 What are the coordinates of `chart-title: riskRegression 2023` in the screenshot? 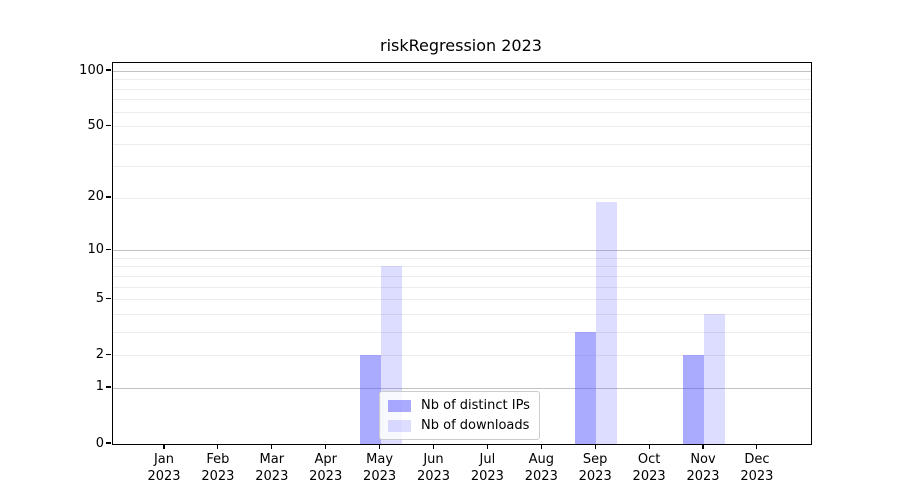 It's located at (461, 45).